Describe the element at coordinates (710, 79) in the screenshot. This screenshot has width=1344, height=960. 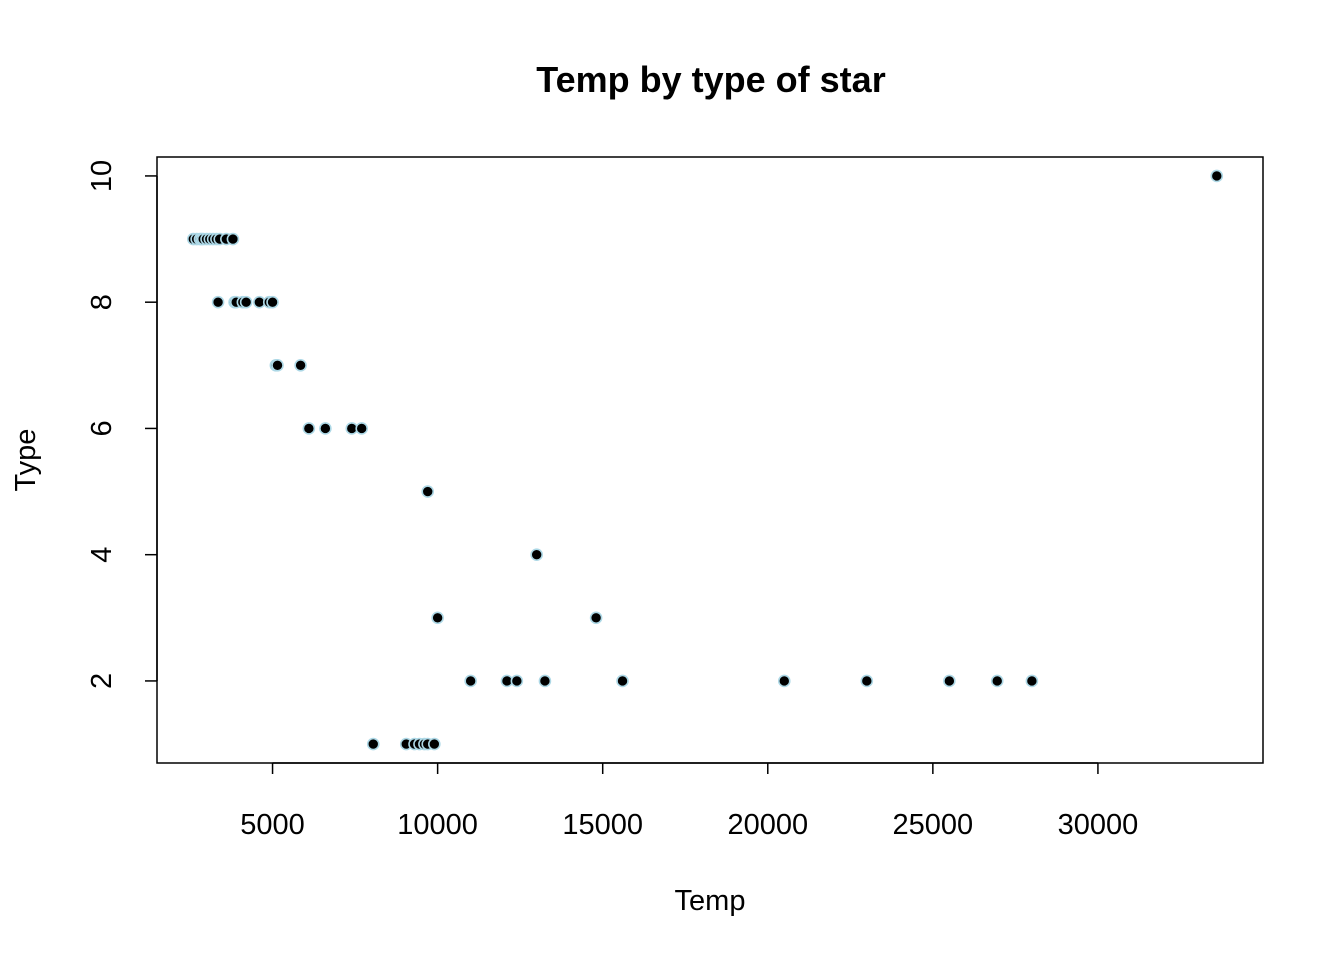
I see `chart-title: Temp by type of star` at that location.